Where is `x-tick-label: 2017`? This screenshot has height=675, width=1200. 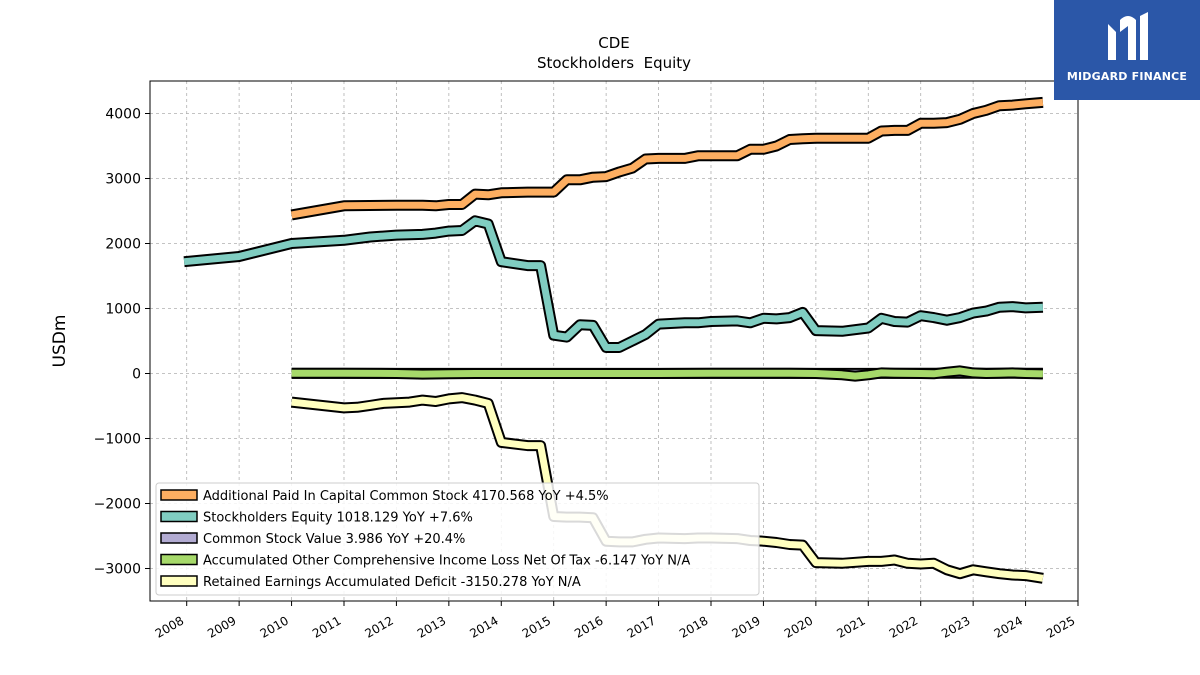 x-tick-label: 2017 is located at coordinates (641, 626).